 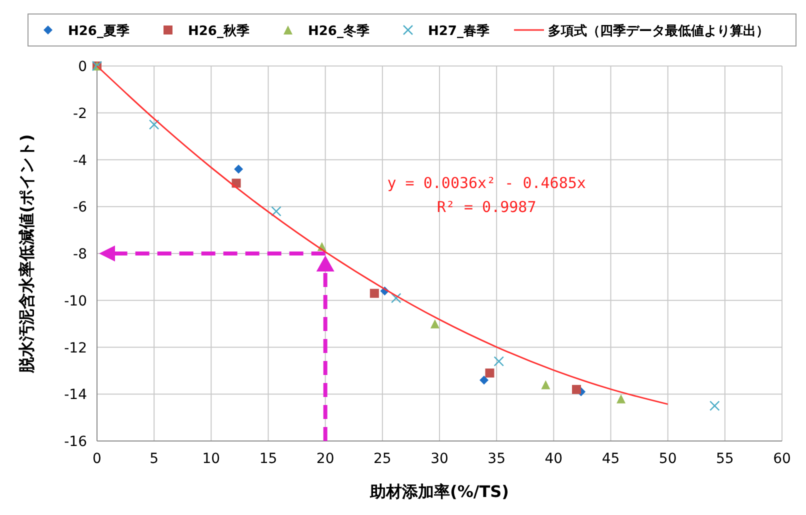 What do you see at coordinates (80, 160) in the screenshot?
I see `y-tick-label: -4` at bounding box center [80, 160].